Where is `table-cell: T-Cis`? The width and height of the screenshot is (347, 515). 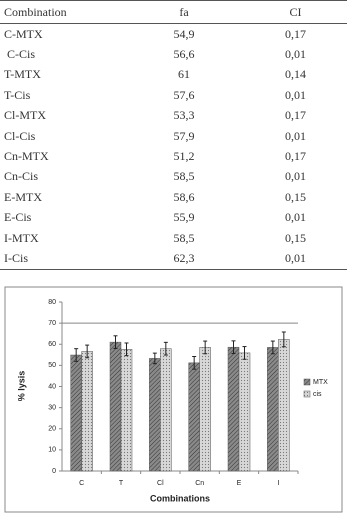 table-cell: T-Cis is located at coordinates (17, 94).